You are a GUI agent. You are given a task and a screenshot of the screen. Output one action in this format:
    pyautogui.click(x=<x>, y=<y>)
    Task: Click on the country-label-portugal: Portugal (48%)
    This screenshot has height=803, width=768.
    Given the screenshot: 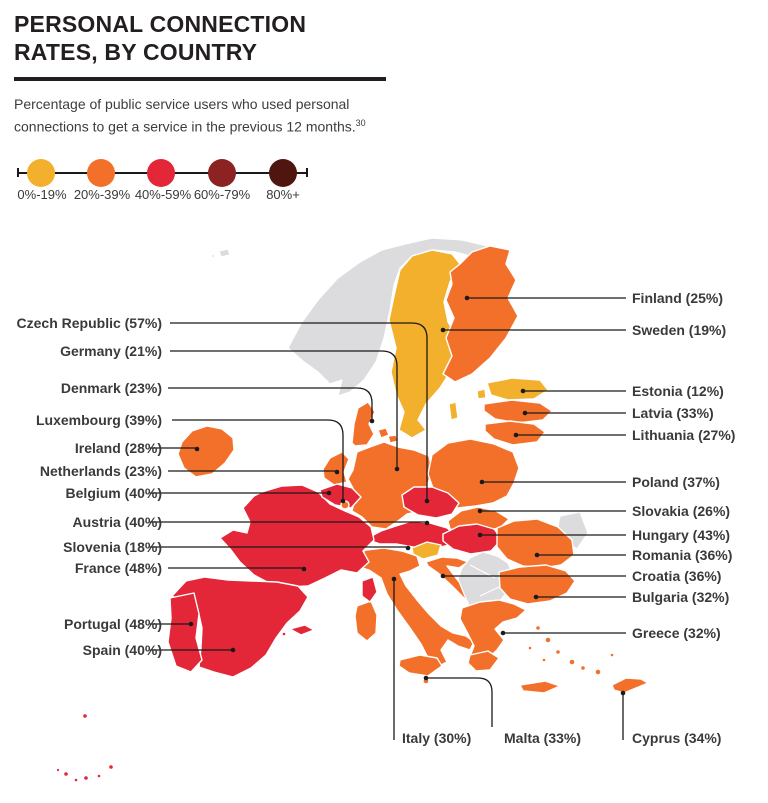 What is the action you would take?
    pyautogui.click(x=112, y=624)
    